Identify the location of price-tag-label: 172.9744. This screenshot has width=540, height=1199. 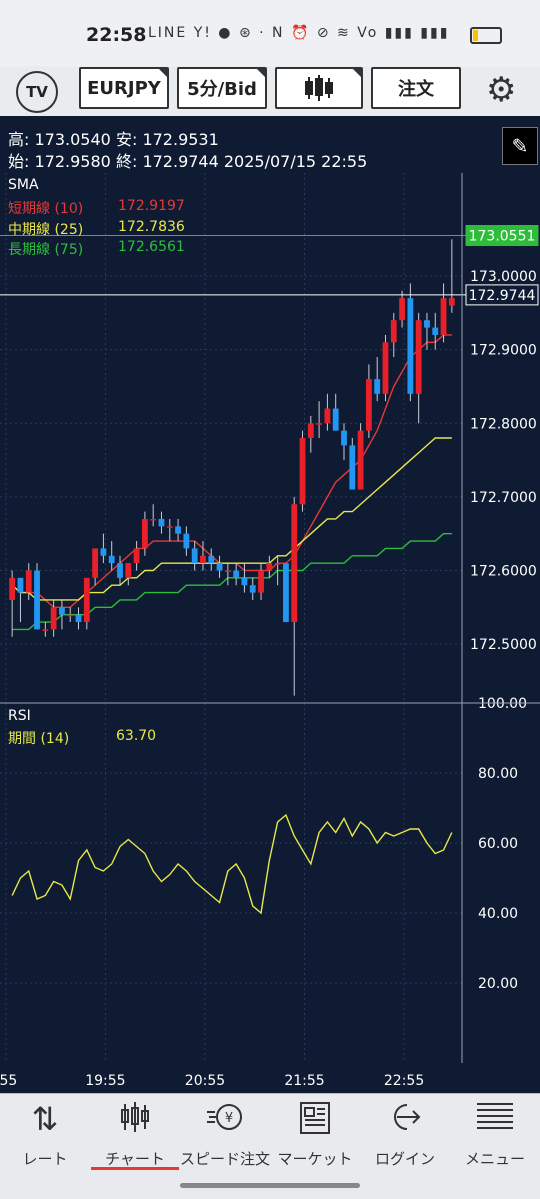
(502, 296).